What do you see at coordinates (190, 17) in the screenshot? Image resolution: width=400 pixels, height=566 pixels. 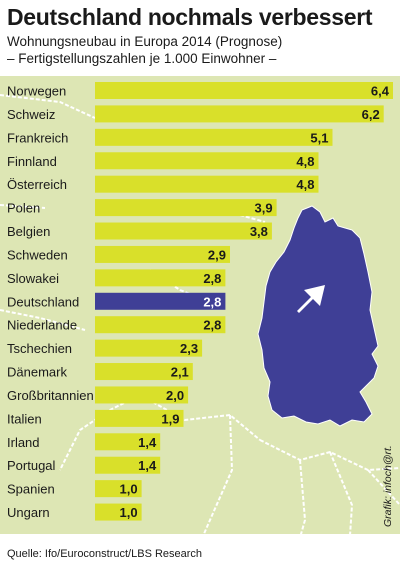 I see `chart-title: Deutschland nochmals verbessert` at bounding box center [190, 17].